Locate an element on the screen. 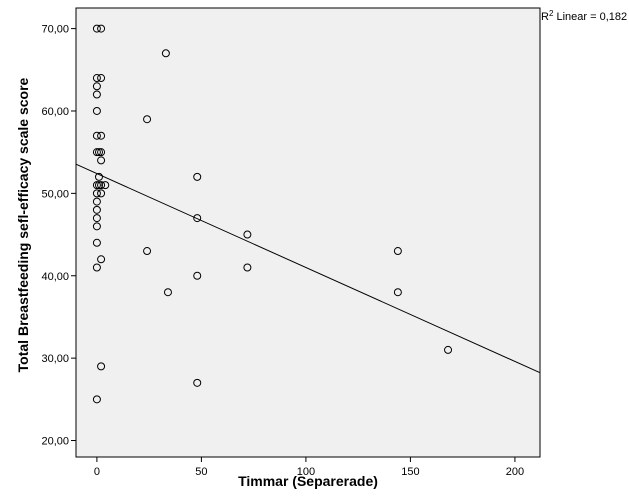 The image size is (629, 504). y-axis-ticks: 20,00 30,00 40,00 50,00 60,00 70,00 is located at coordinates (58, 236).